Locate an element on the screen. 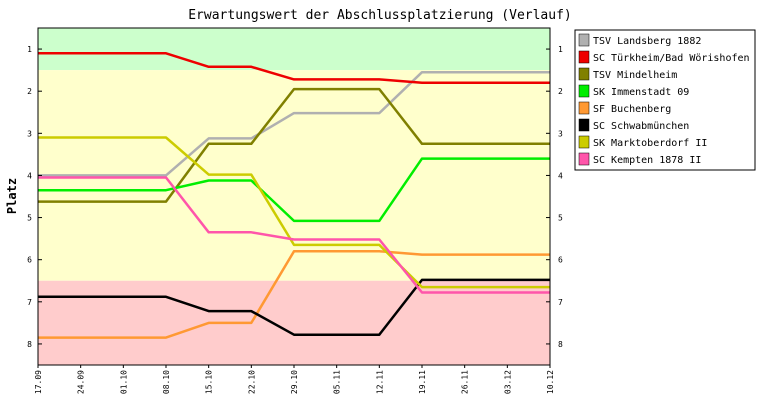  x-tick-label-2: 24.09 is located at coordinates (81, 382).